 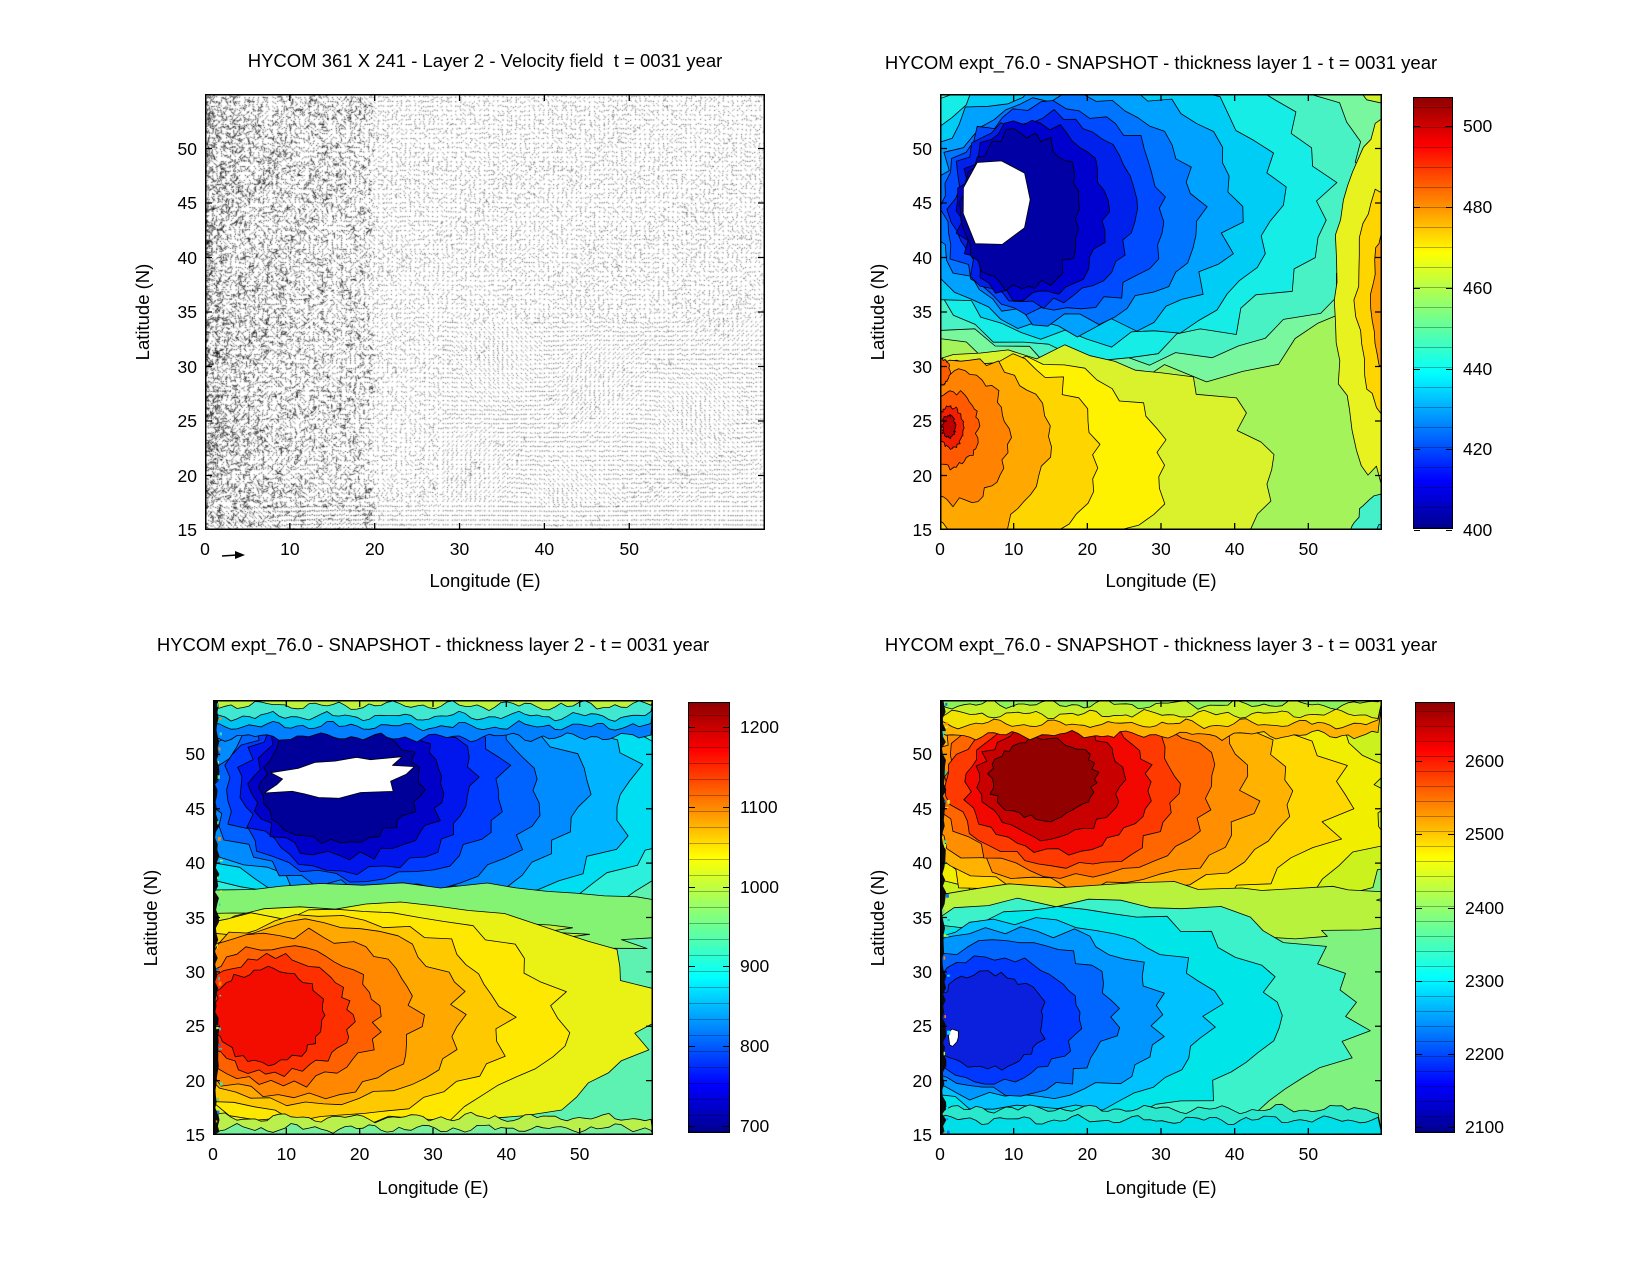 What do you see at coordinates (922, 530) in the screenshot?
I see `y-tick-label: 15` at bounding box center [922, 530].